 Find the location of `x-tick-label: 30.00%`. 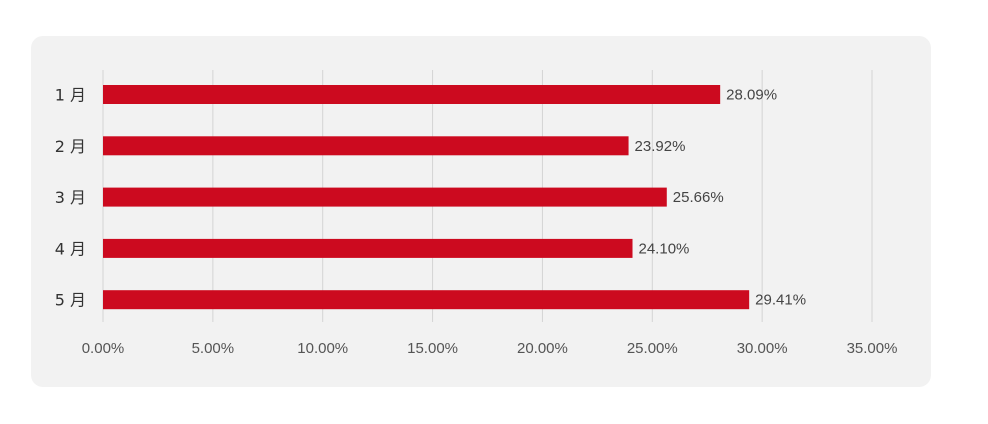

x-tick-label: 30.00% is located at coordinates (762, 348).